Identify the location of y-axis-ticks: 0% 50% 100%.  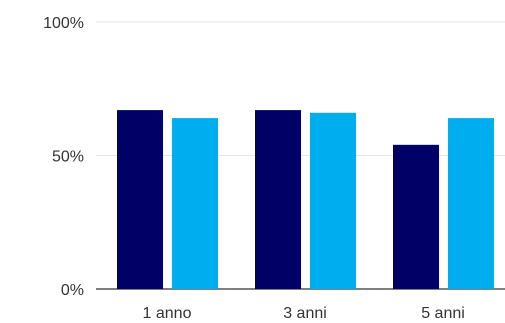
(63, 157).